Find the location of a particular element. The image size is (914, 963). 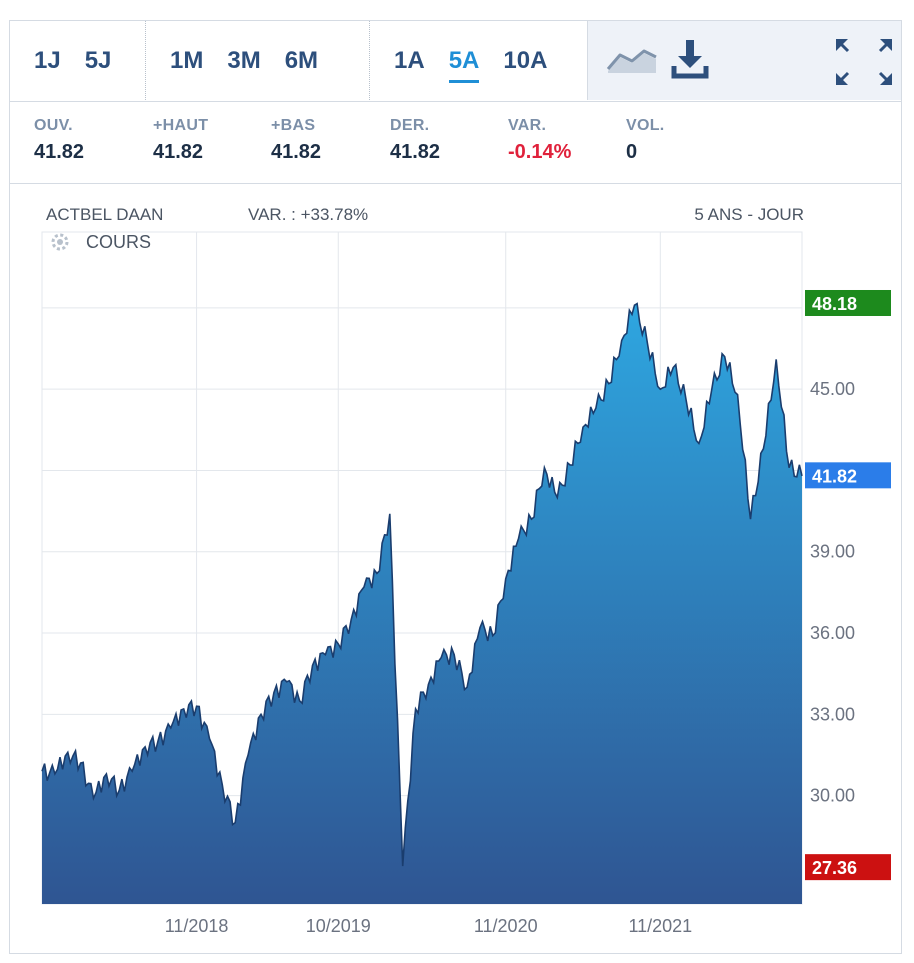

y-tick-label: 45.00 is located at coordinates (832, 389).